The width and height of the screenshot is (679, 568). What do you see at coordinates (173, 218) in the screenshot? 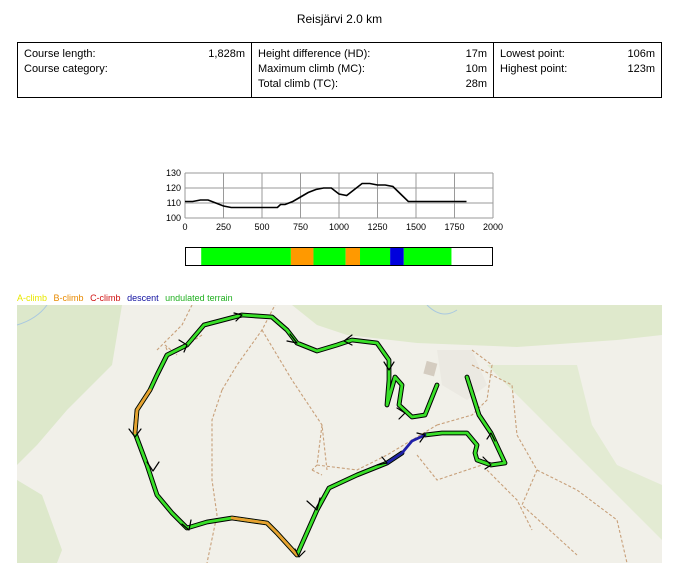
I see `y-tick-label: 100` at bounding box center [173, 218].